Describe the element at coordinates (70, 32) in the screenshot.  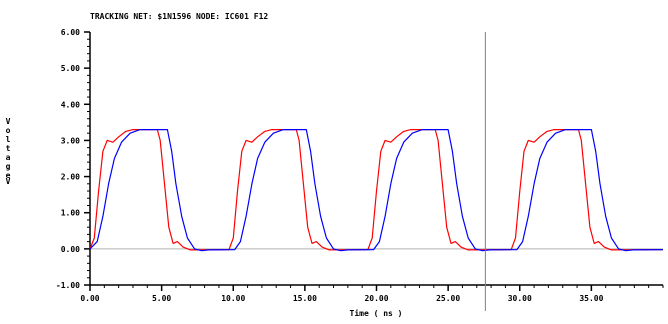
I see `y-tick-label: 6.00` at that location.